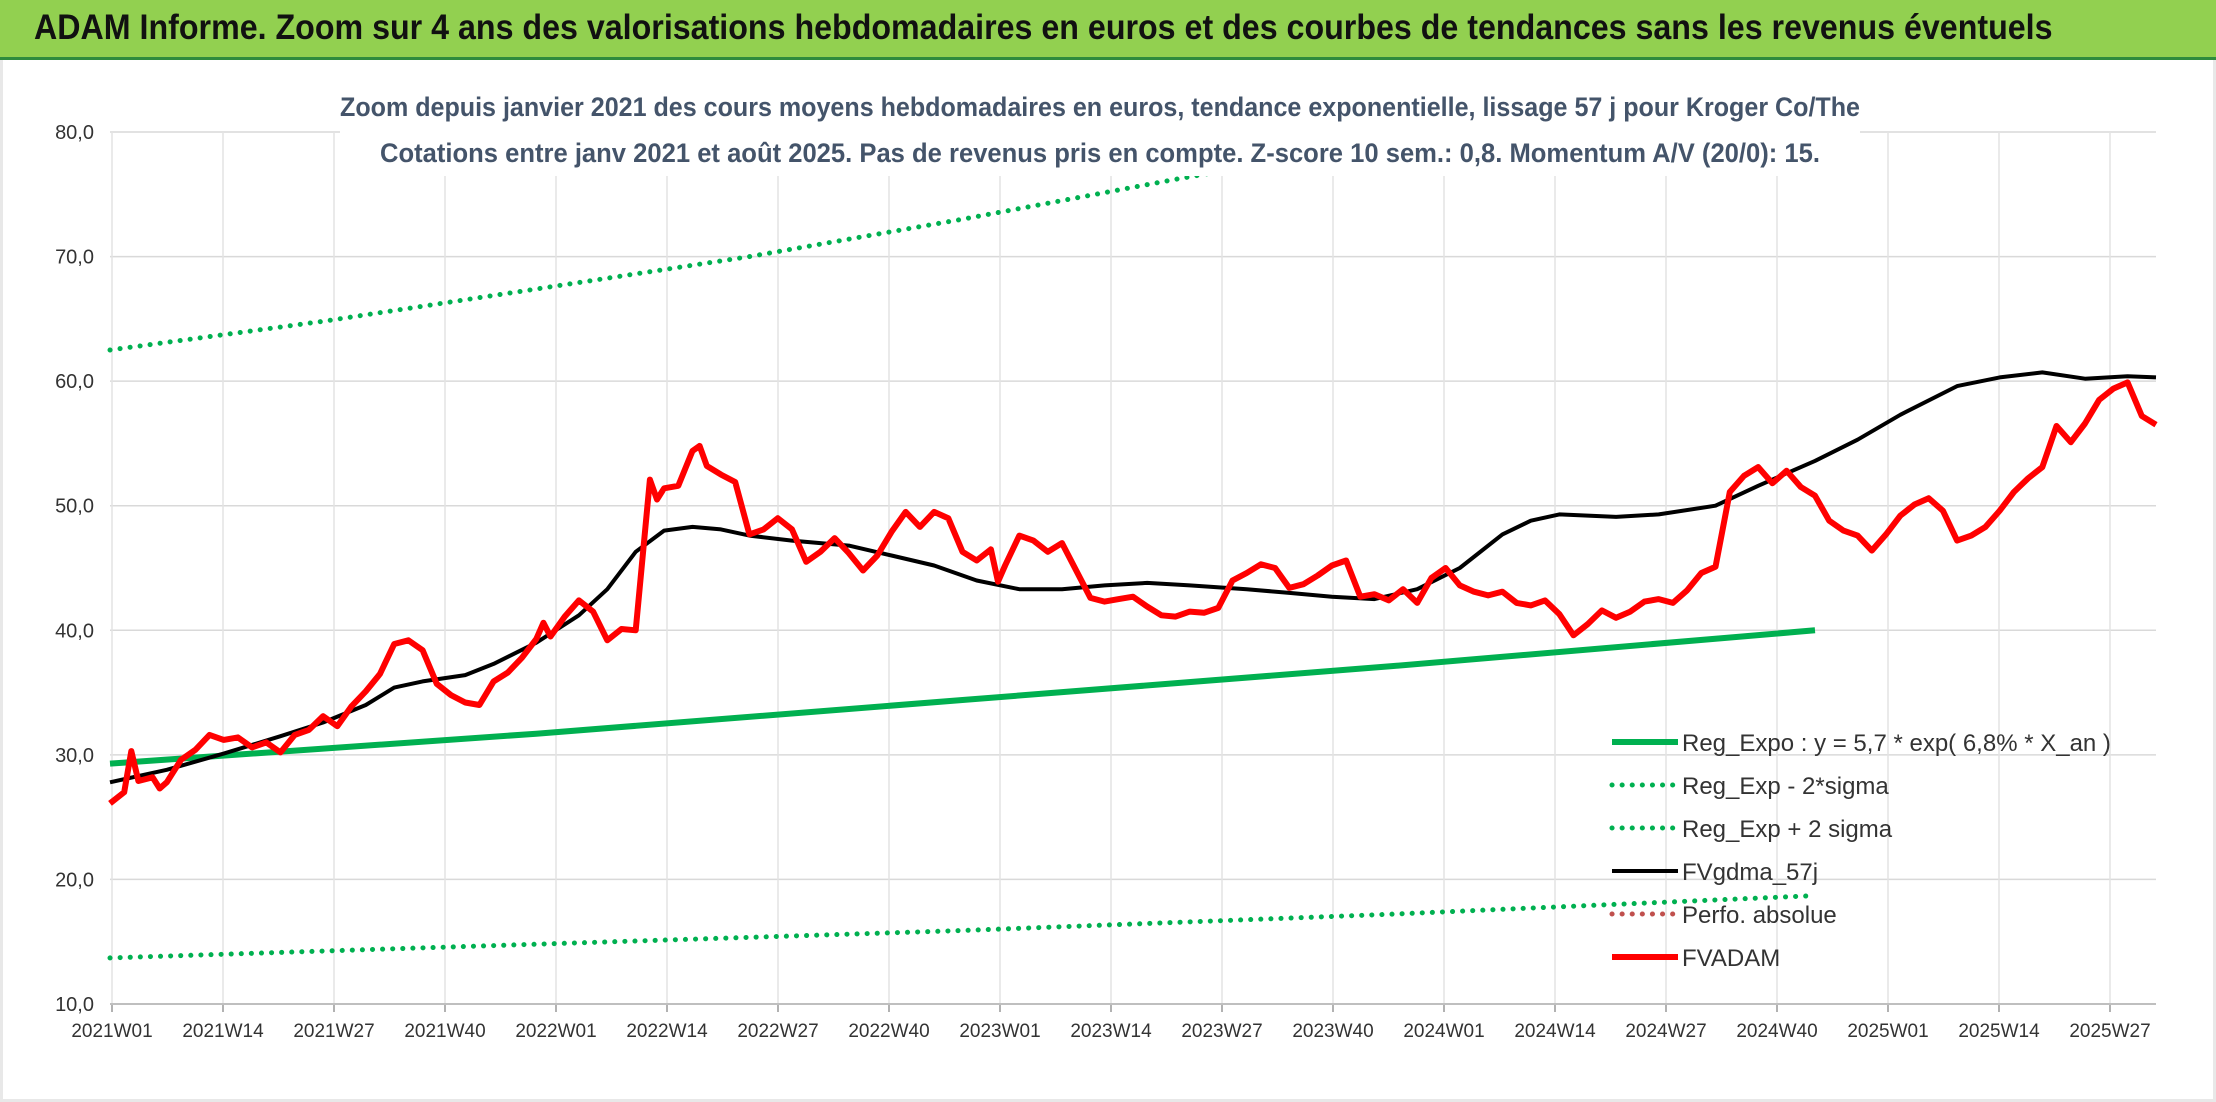 This screenshot has width=2216, height=1102. Describe the element at coordinates (1776, 1031) in the screenshot. I see `x-tick-label: 2024W40` at that location.